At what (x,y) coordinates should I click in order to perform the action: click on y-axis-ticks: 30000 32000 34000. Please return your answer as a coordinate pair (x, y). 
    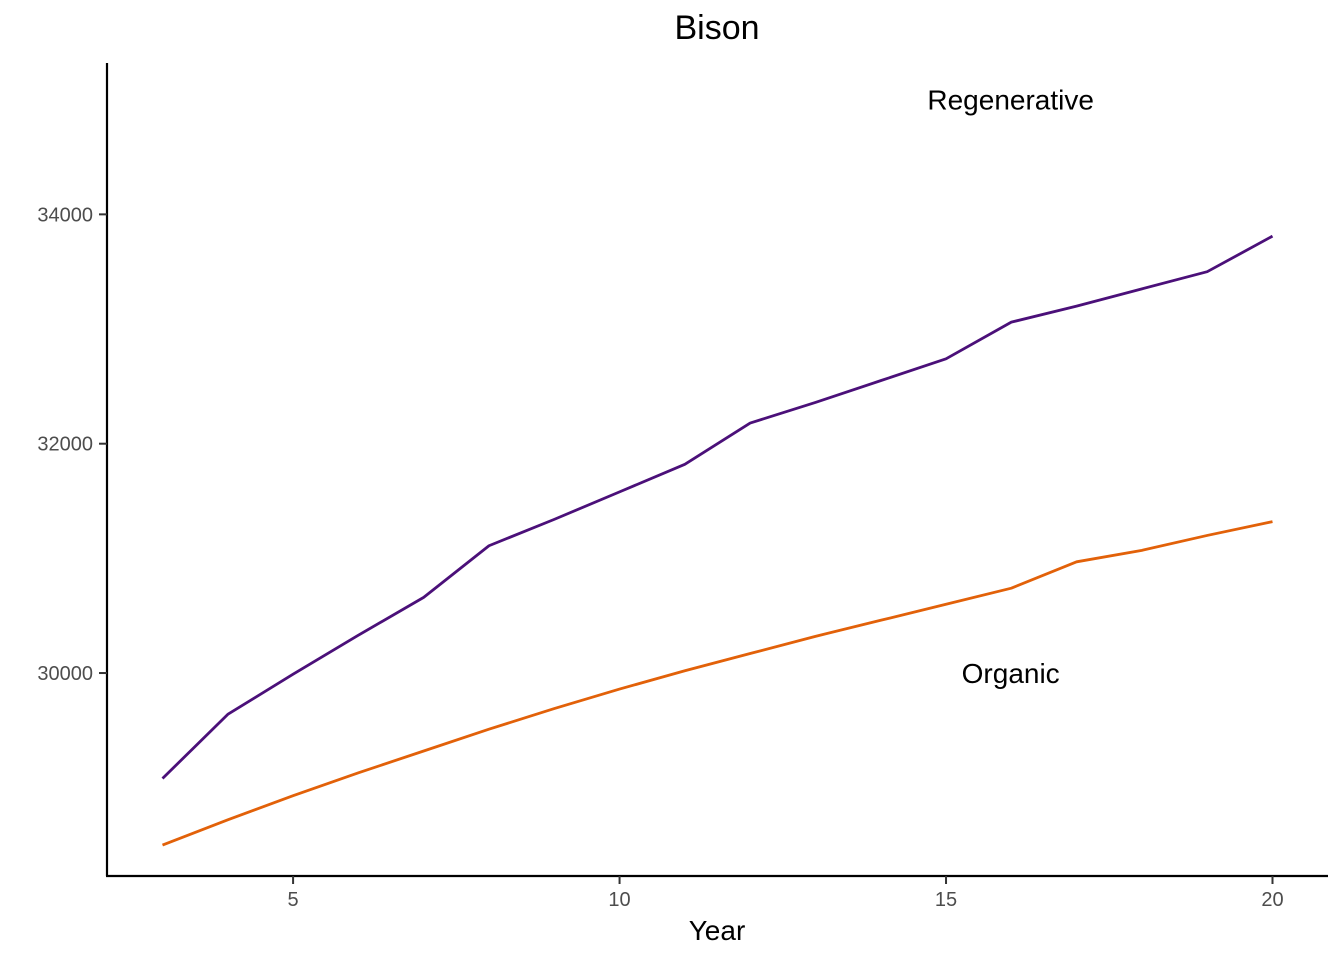
    Looking at the image, I should click on (72, 444).